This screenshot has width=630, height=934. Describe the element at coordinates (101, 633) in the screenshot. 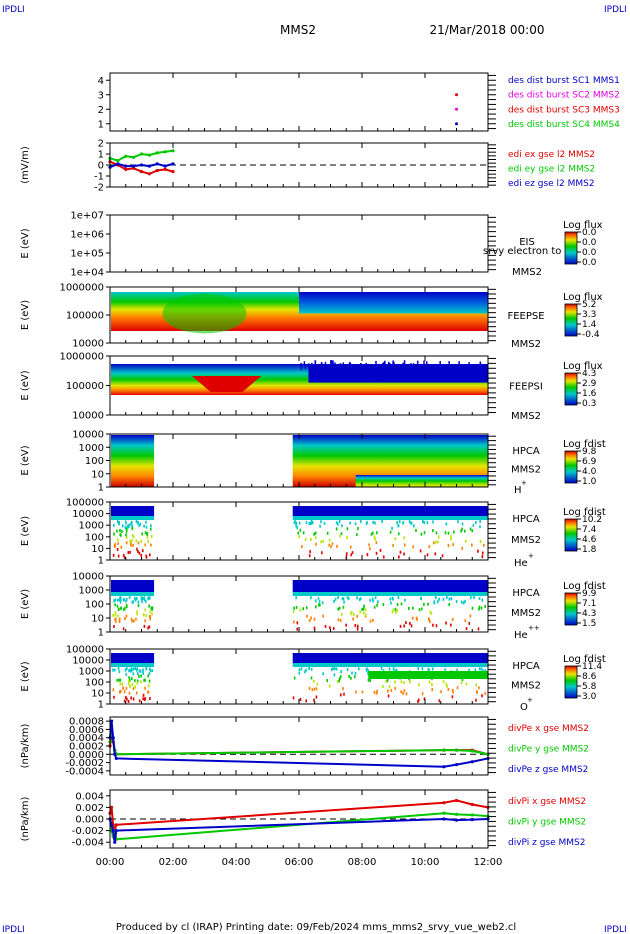

I see `y-tick-label: 1` at that location.